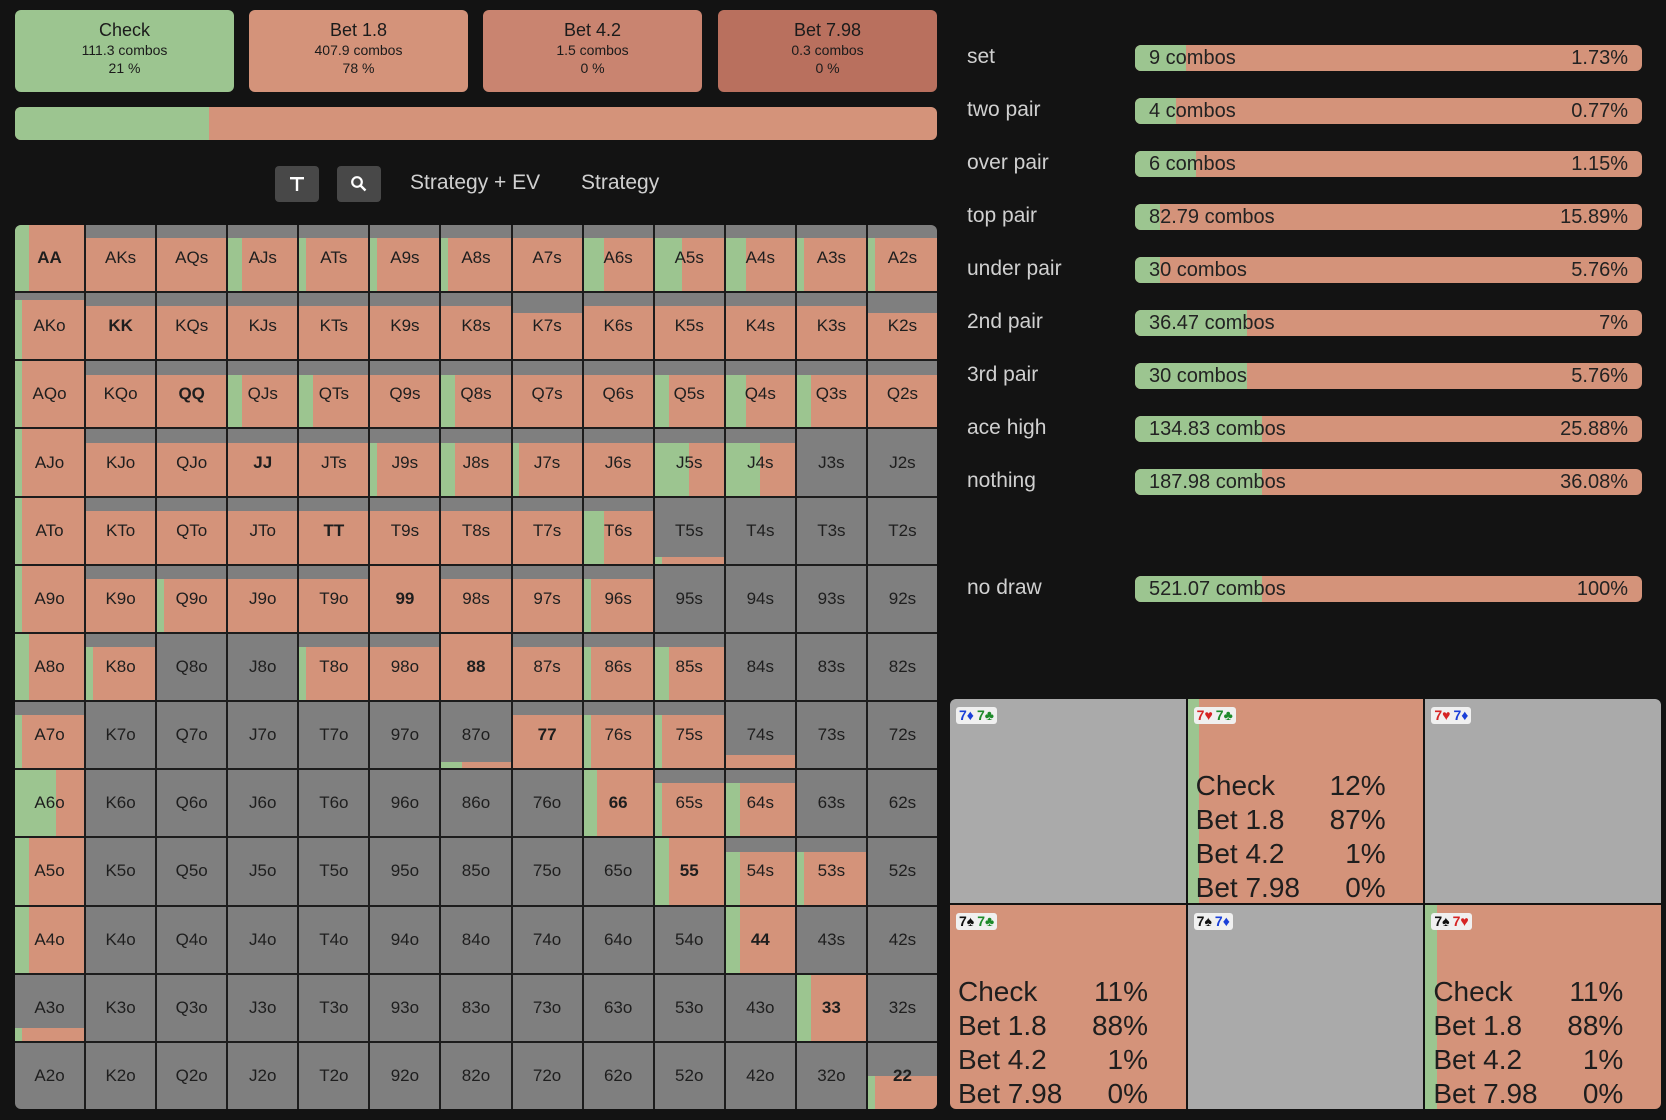 The image size is (1666, 1120). I want to click on range-cell: T2o, so click(334, 1075).